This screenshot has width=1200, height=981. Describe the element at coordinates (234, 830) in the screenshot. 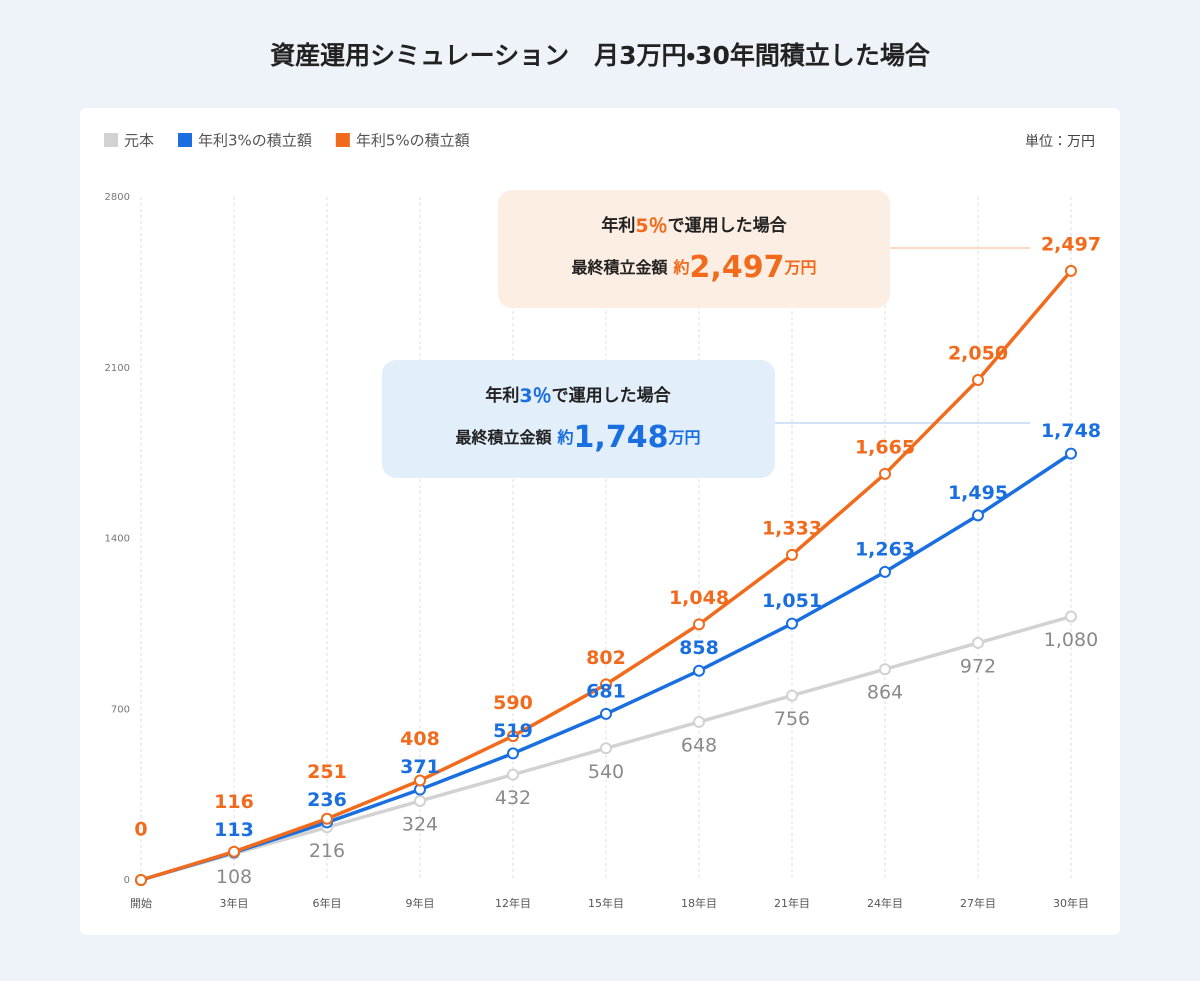

I see `value-label: 113` at that location.